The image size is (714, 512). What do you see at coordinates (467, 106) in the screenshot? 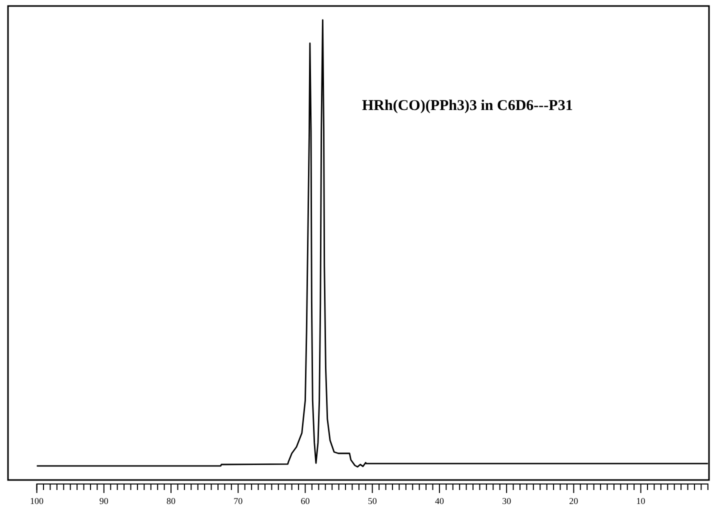
I see `text: HRh(CO)(PPh3)3 in C6D6---P31` at bounding box center [467, 106].